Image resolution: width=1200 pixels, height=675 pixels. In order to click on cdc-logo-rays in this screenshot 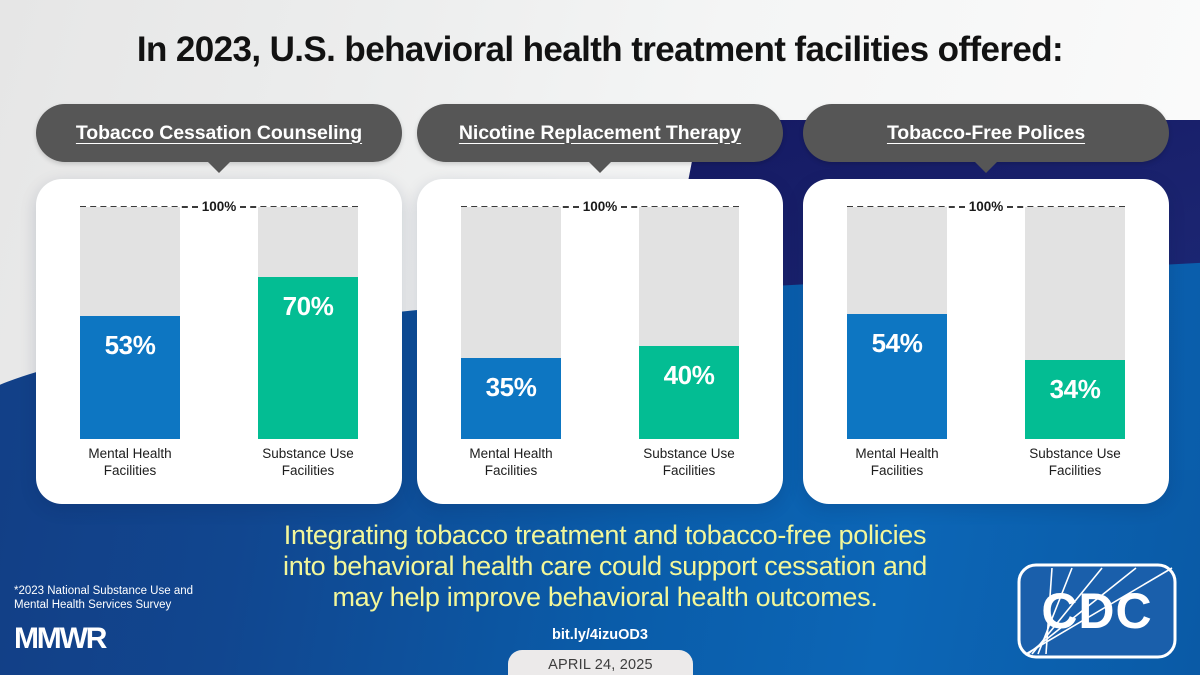, I will do `click(1099, 611)`.